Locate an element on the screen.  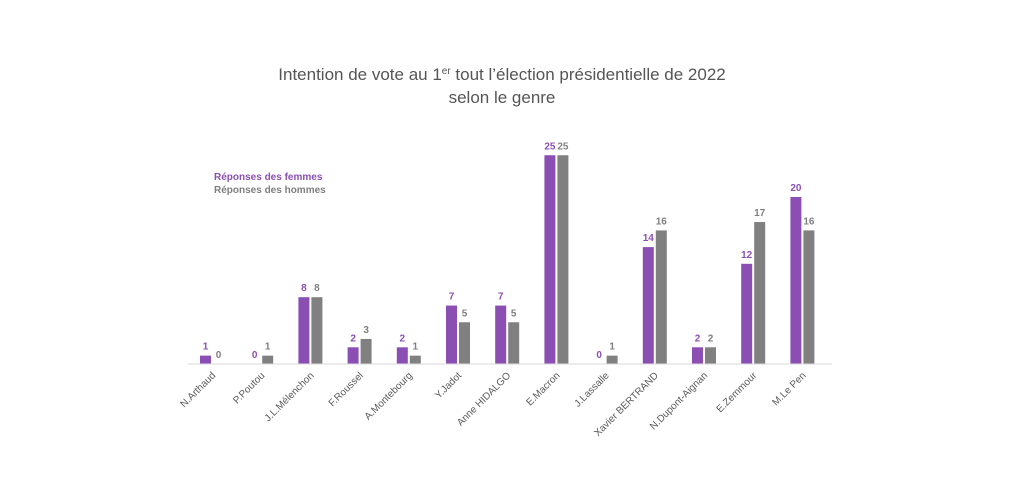
bar-femmes-e-macron is located at coordinates (550, 259).